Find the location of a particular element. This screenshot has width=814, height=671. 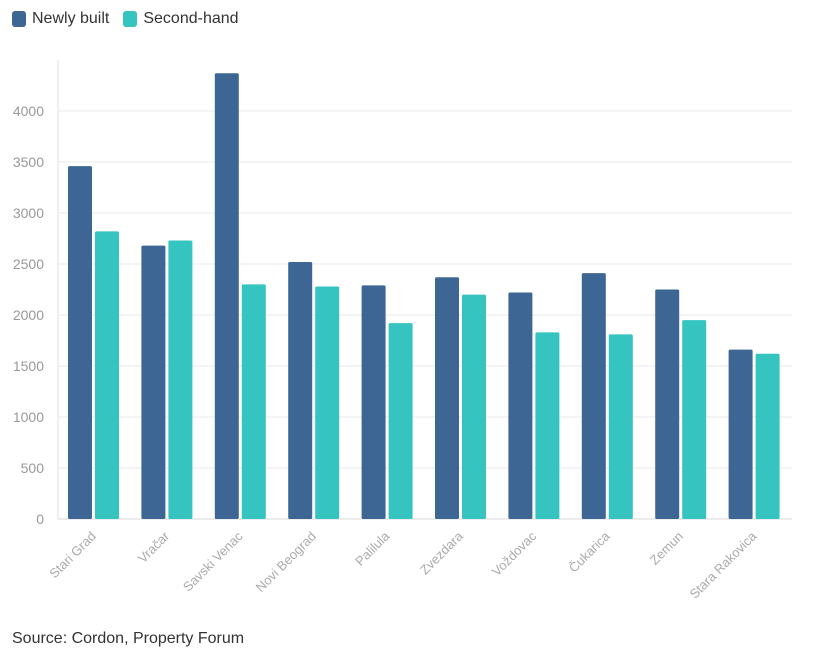

legend-swatch-newly-built is located at coordinates (19, 19).